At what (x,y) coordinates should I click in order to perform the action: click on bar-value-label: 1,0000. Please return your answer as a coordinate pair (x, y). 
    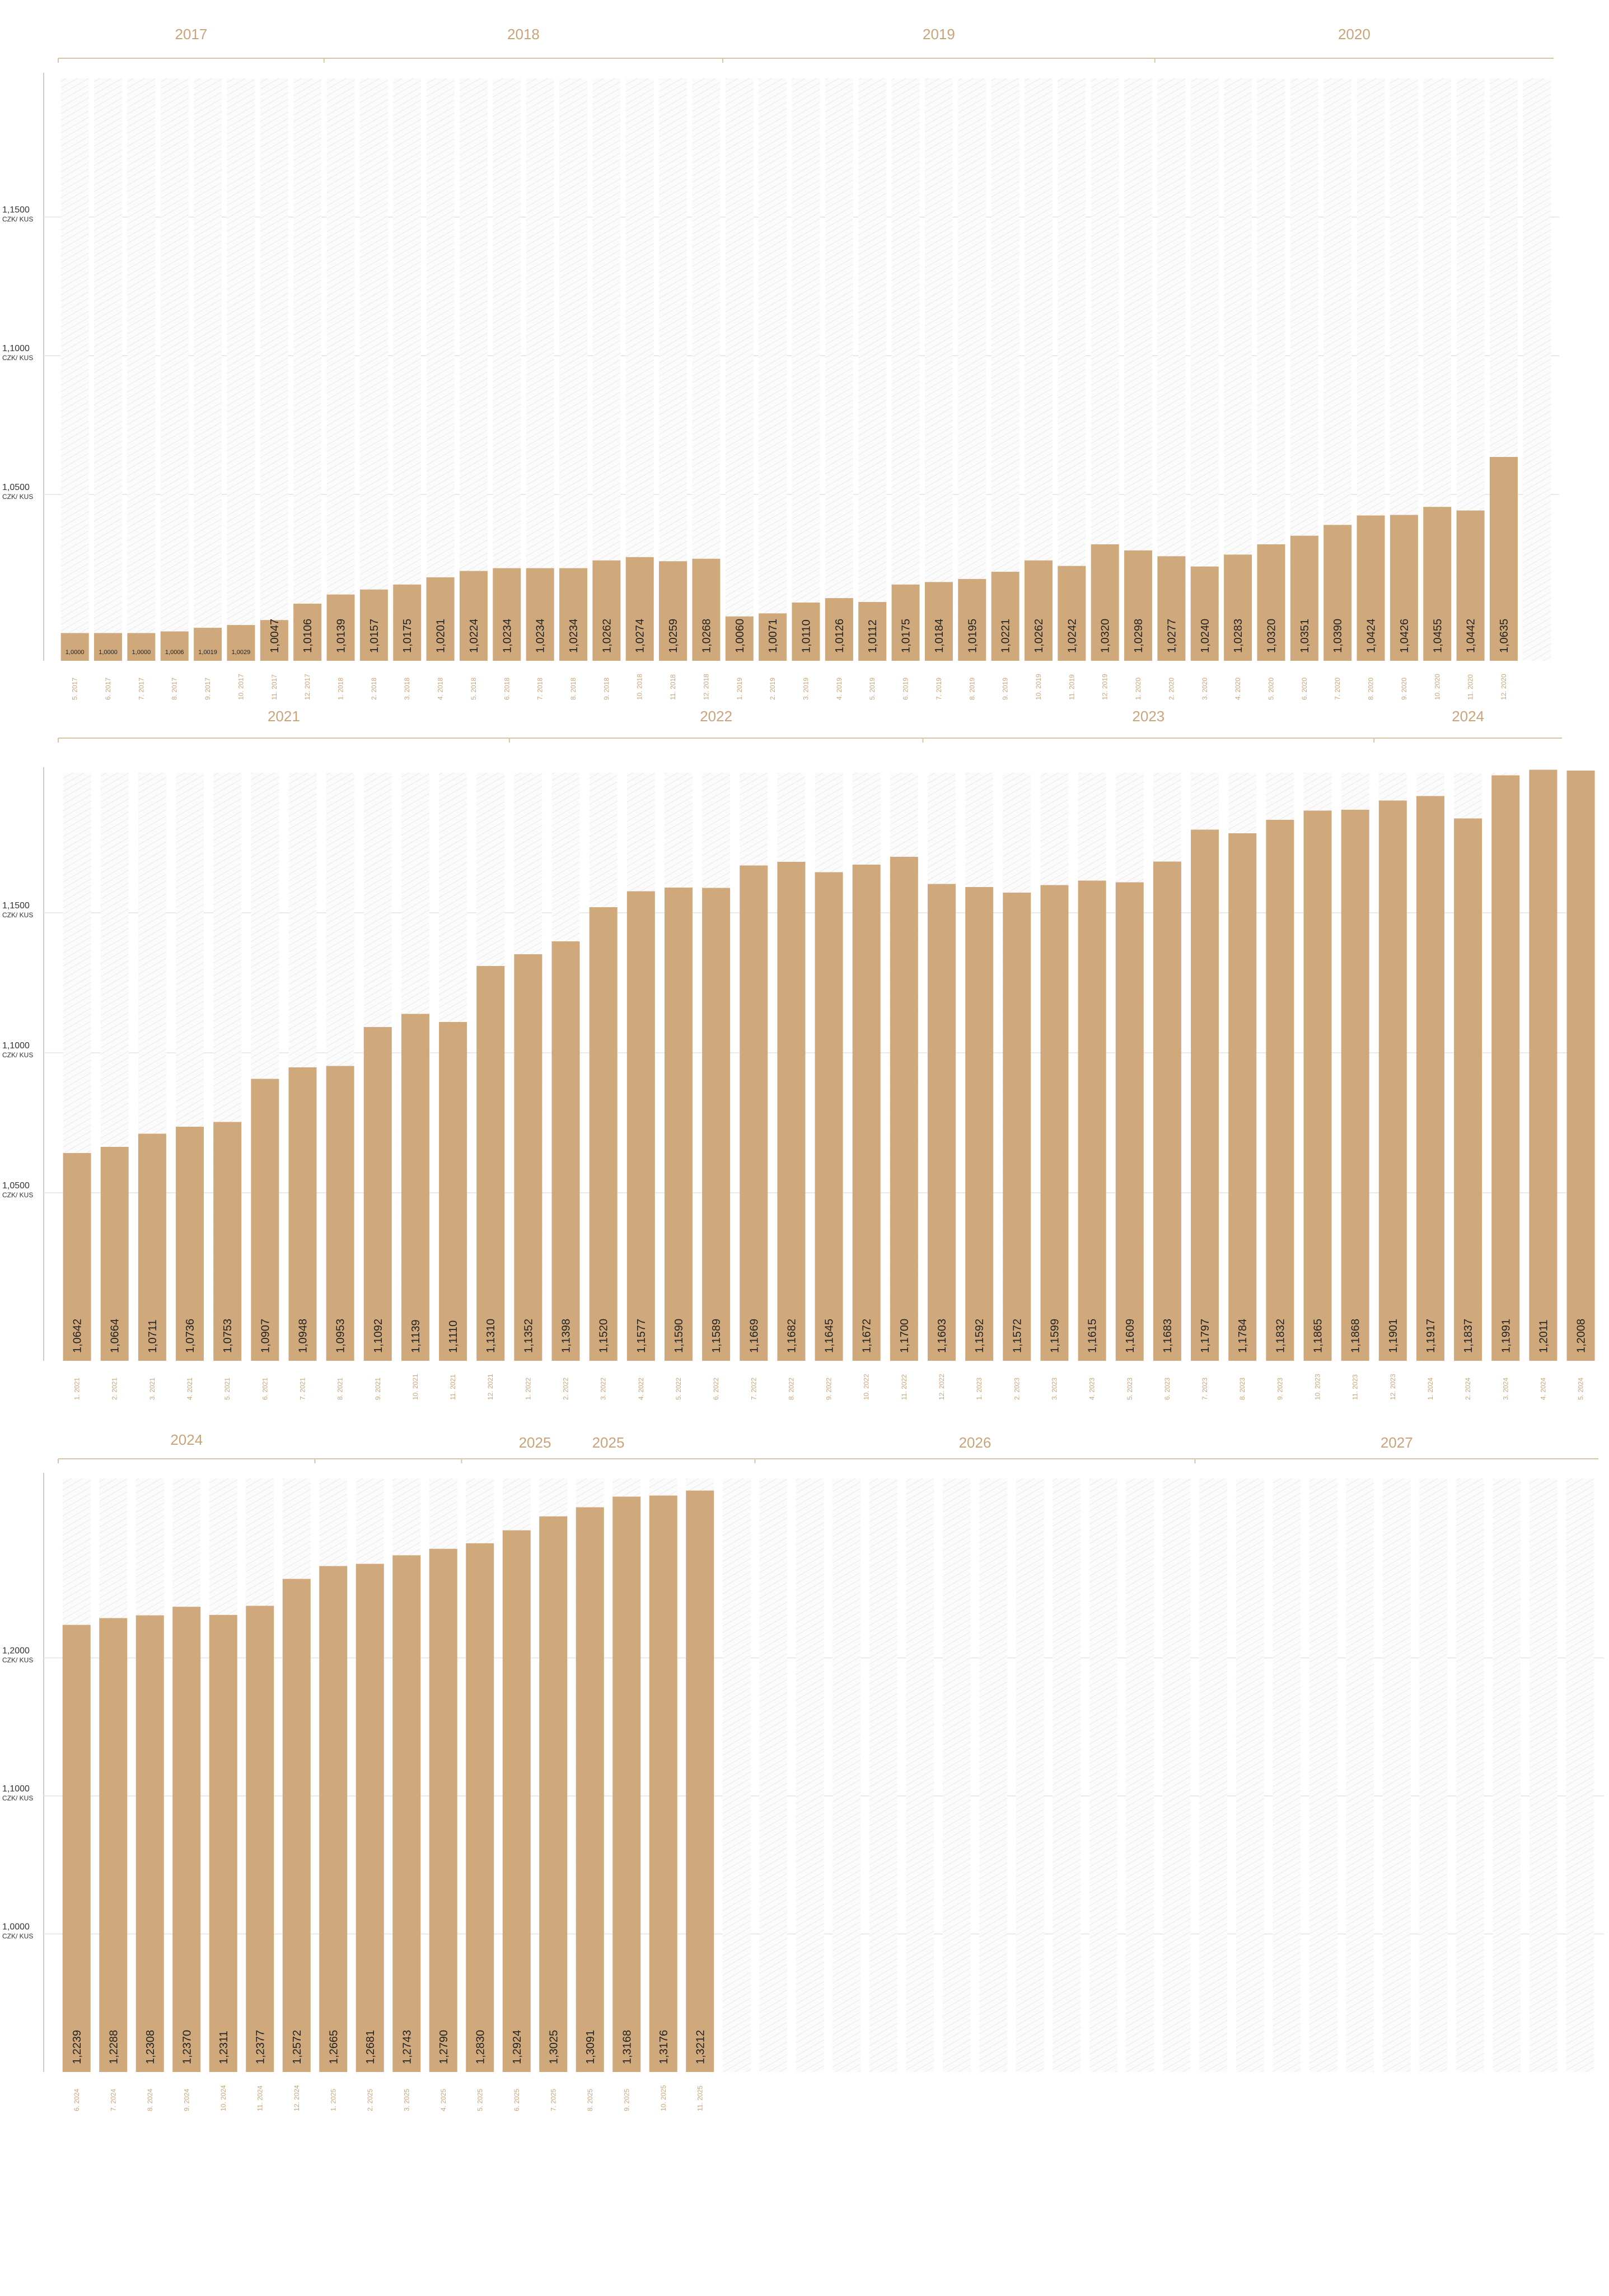
    Looking at the image, I should click on (108, 653).